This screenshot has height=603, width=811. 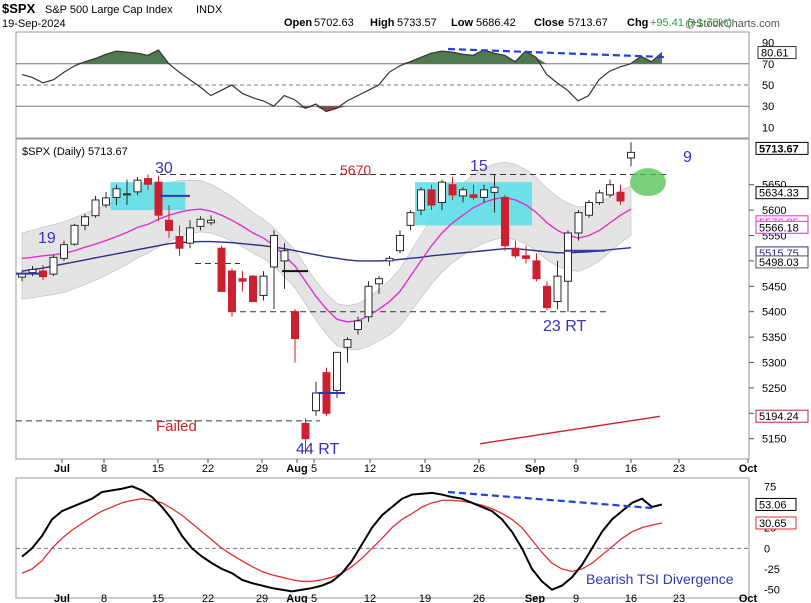 I want to click on x-tick-label: 19, so click(x=425, y=469).